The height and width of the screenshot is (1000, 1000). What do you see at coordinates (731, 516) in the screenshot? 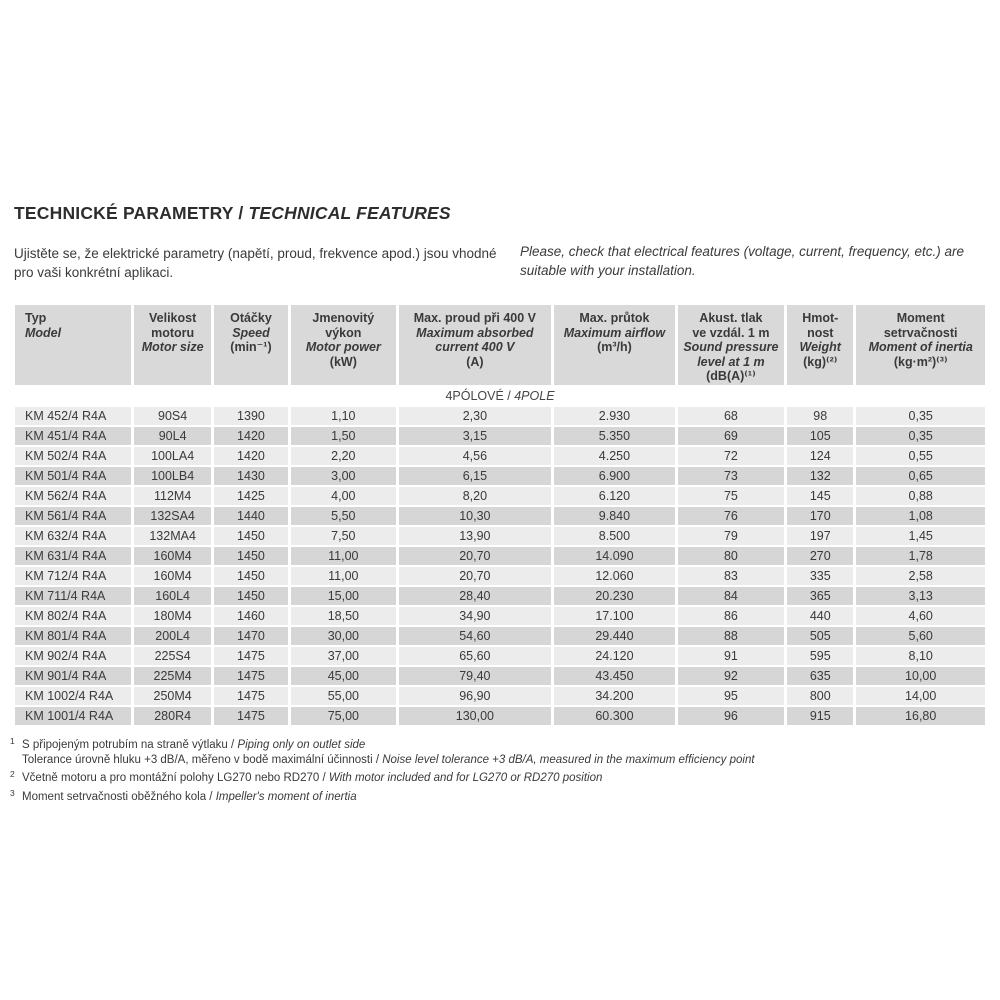
I see `cell-sound: 76` at bounding box center [731, 516].